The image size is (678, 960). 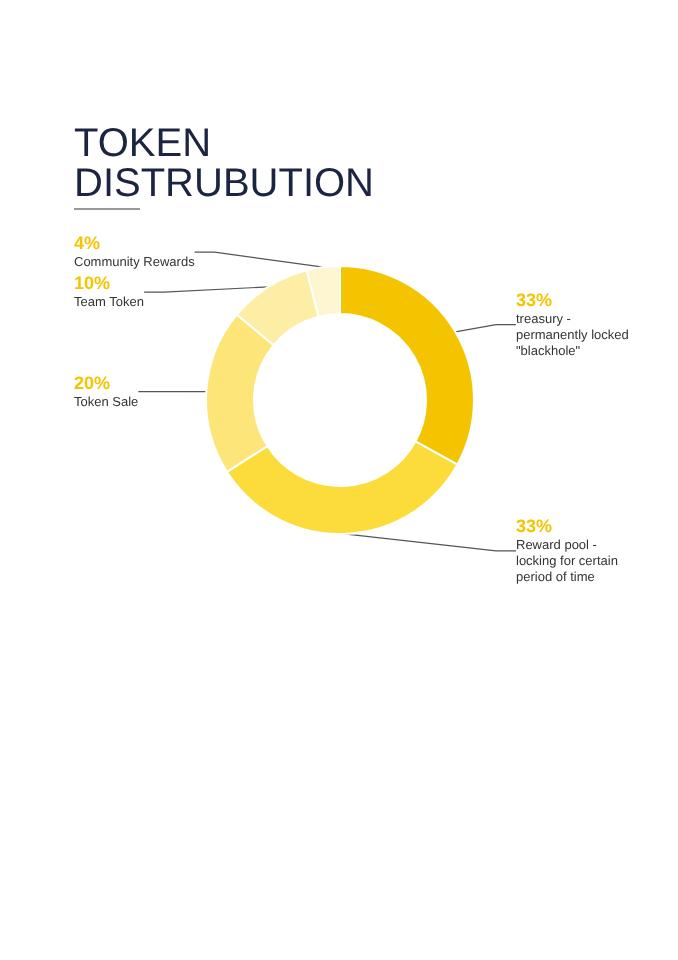 I want to click on chart-title: TOKEN DISTRUBUTION, so click(x=224, y=164).